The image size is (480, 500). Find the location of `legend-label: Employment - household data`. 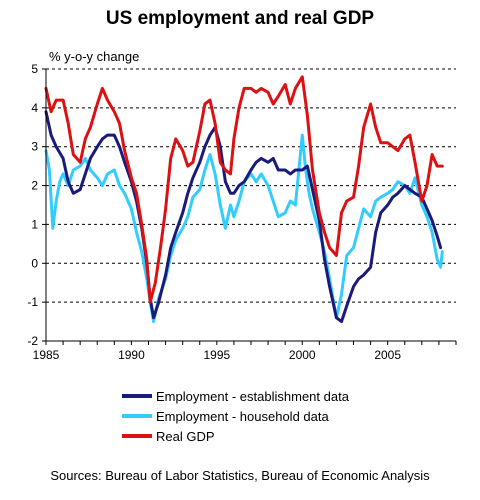

legend-label: Employment - household data is located at coordinates (242, 416).